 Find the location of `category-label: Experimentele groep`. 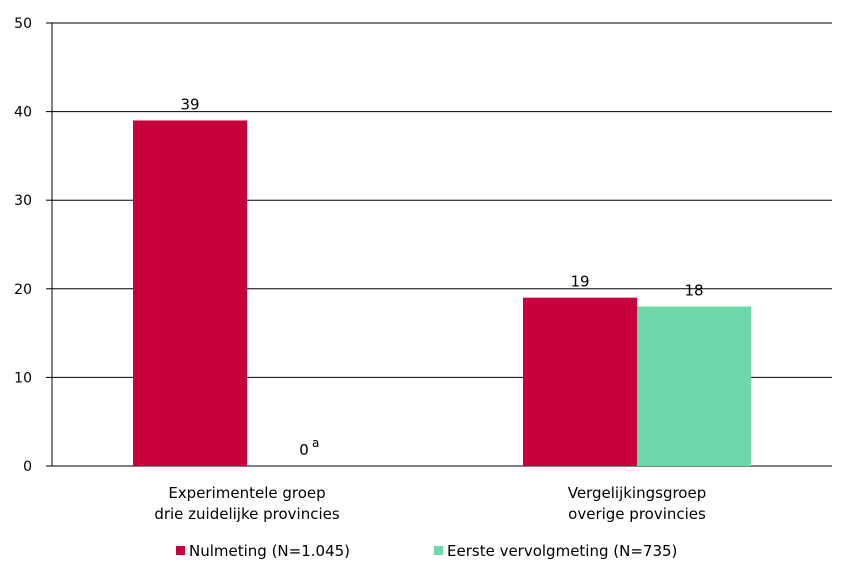

category-label: Experimentele groep is located at coordinates (246, 493).